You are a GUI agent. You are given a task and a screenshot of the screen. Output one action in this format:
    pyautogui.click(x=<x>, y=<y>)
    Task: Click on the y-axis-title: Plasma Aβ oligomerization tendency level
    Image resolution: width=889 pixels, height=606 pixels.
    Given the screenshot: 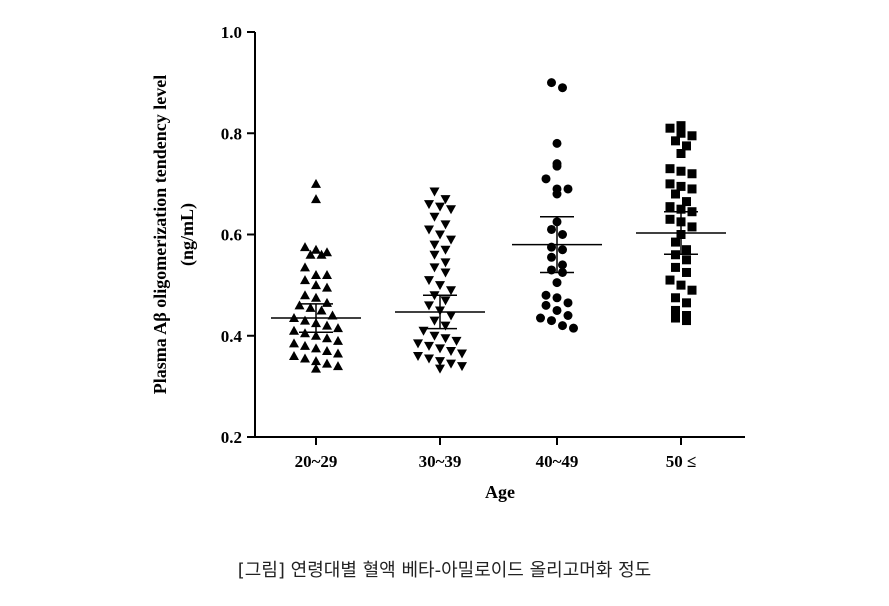 What is the action you would take?
    pyautogui.click(x=160, y=234)
    